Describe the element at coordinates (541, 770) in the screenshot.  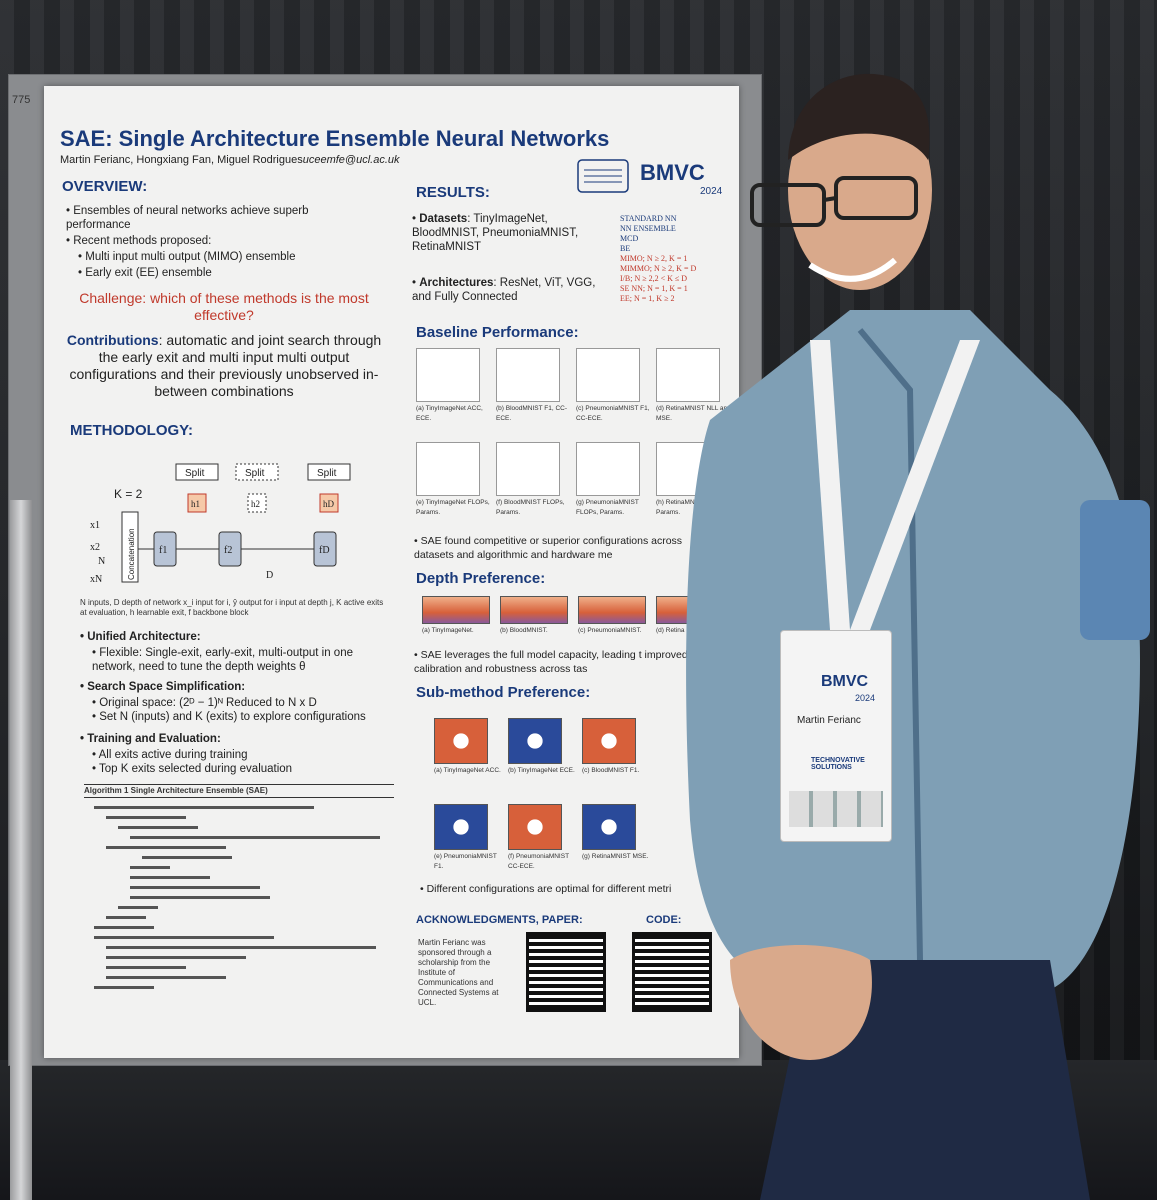
I see `sub-method-caption: (b) TinyImageNet ECE.` at that location.